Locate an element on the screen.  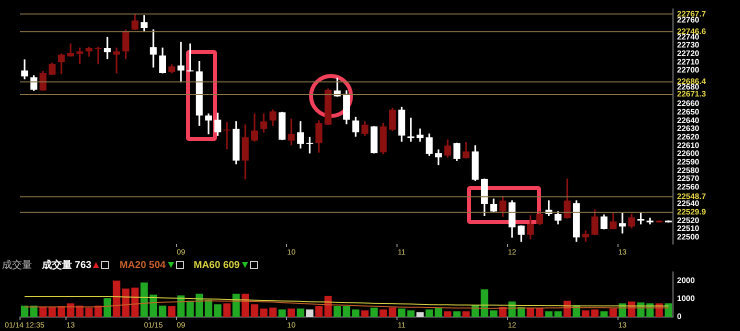
text: MA60 609 is located at coordinates (217, 265).